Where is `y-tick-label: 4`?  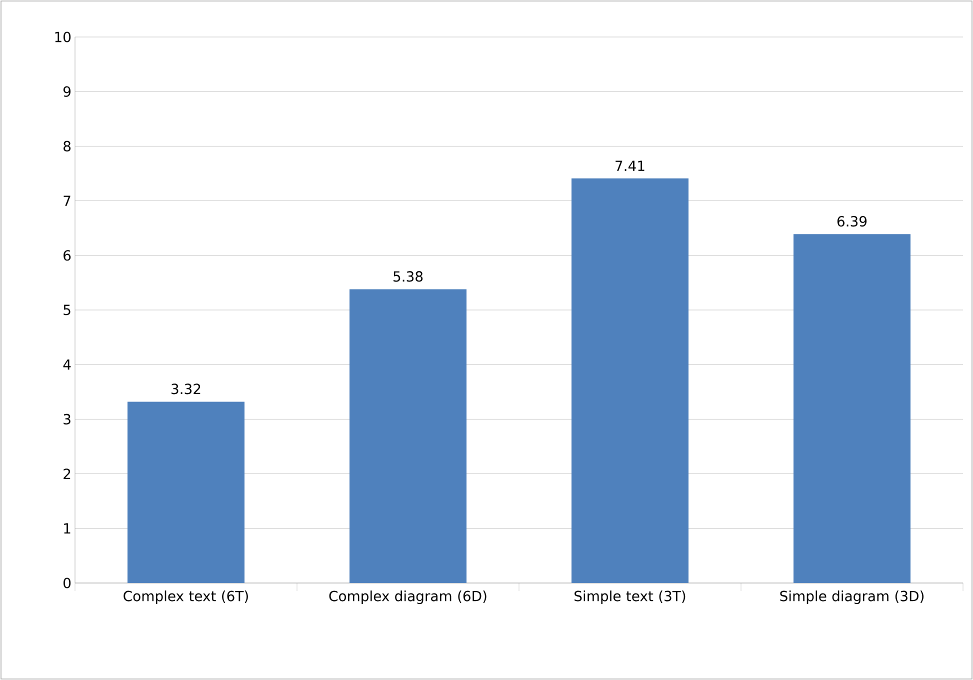 y-tick-label: 4 is located at coordinates (67, 365).